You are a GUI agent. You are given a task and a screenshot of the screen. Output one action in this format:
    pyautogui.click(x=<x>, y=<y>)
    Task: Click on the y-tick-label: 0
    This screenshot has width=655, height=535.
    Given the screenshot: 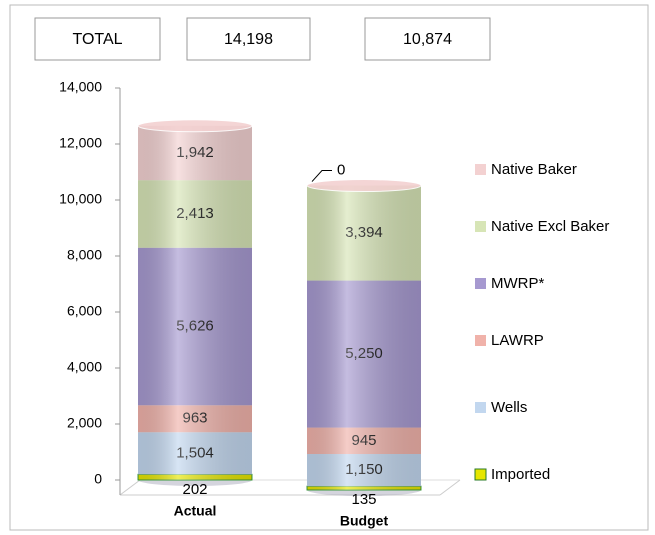 What is the action you would take?
    pyautogui.click(x=98, y=479)
    